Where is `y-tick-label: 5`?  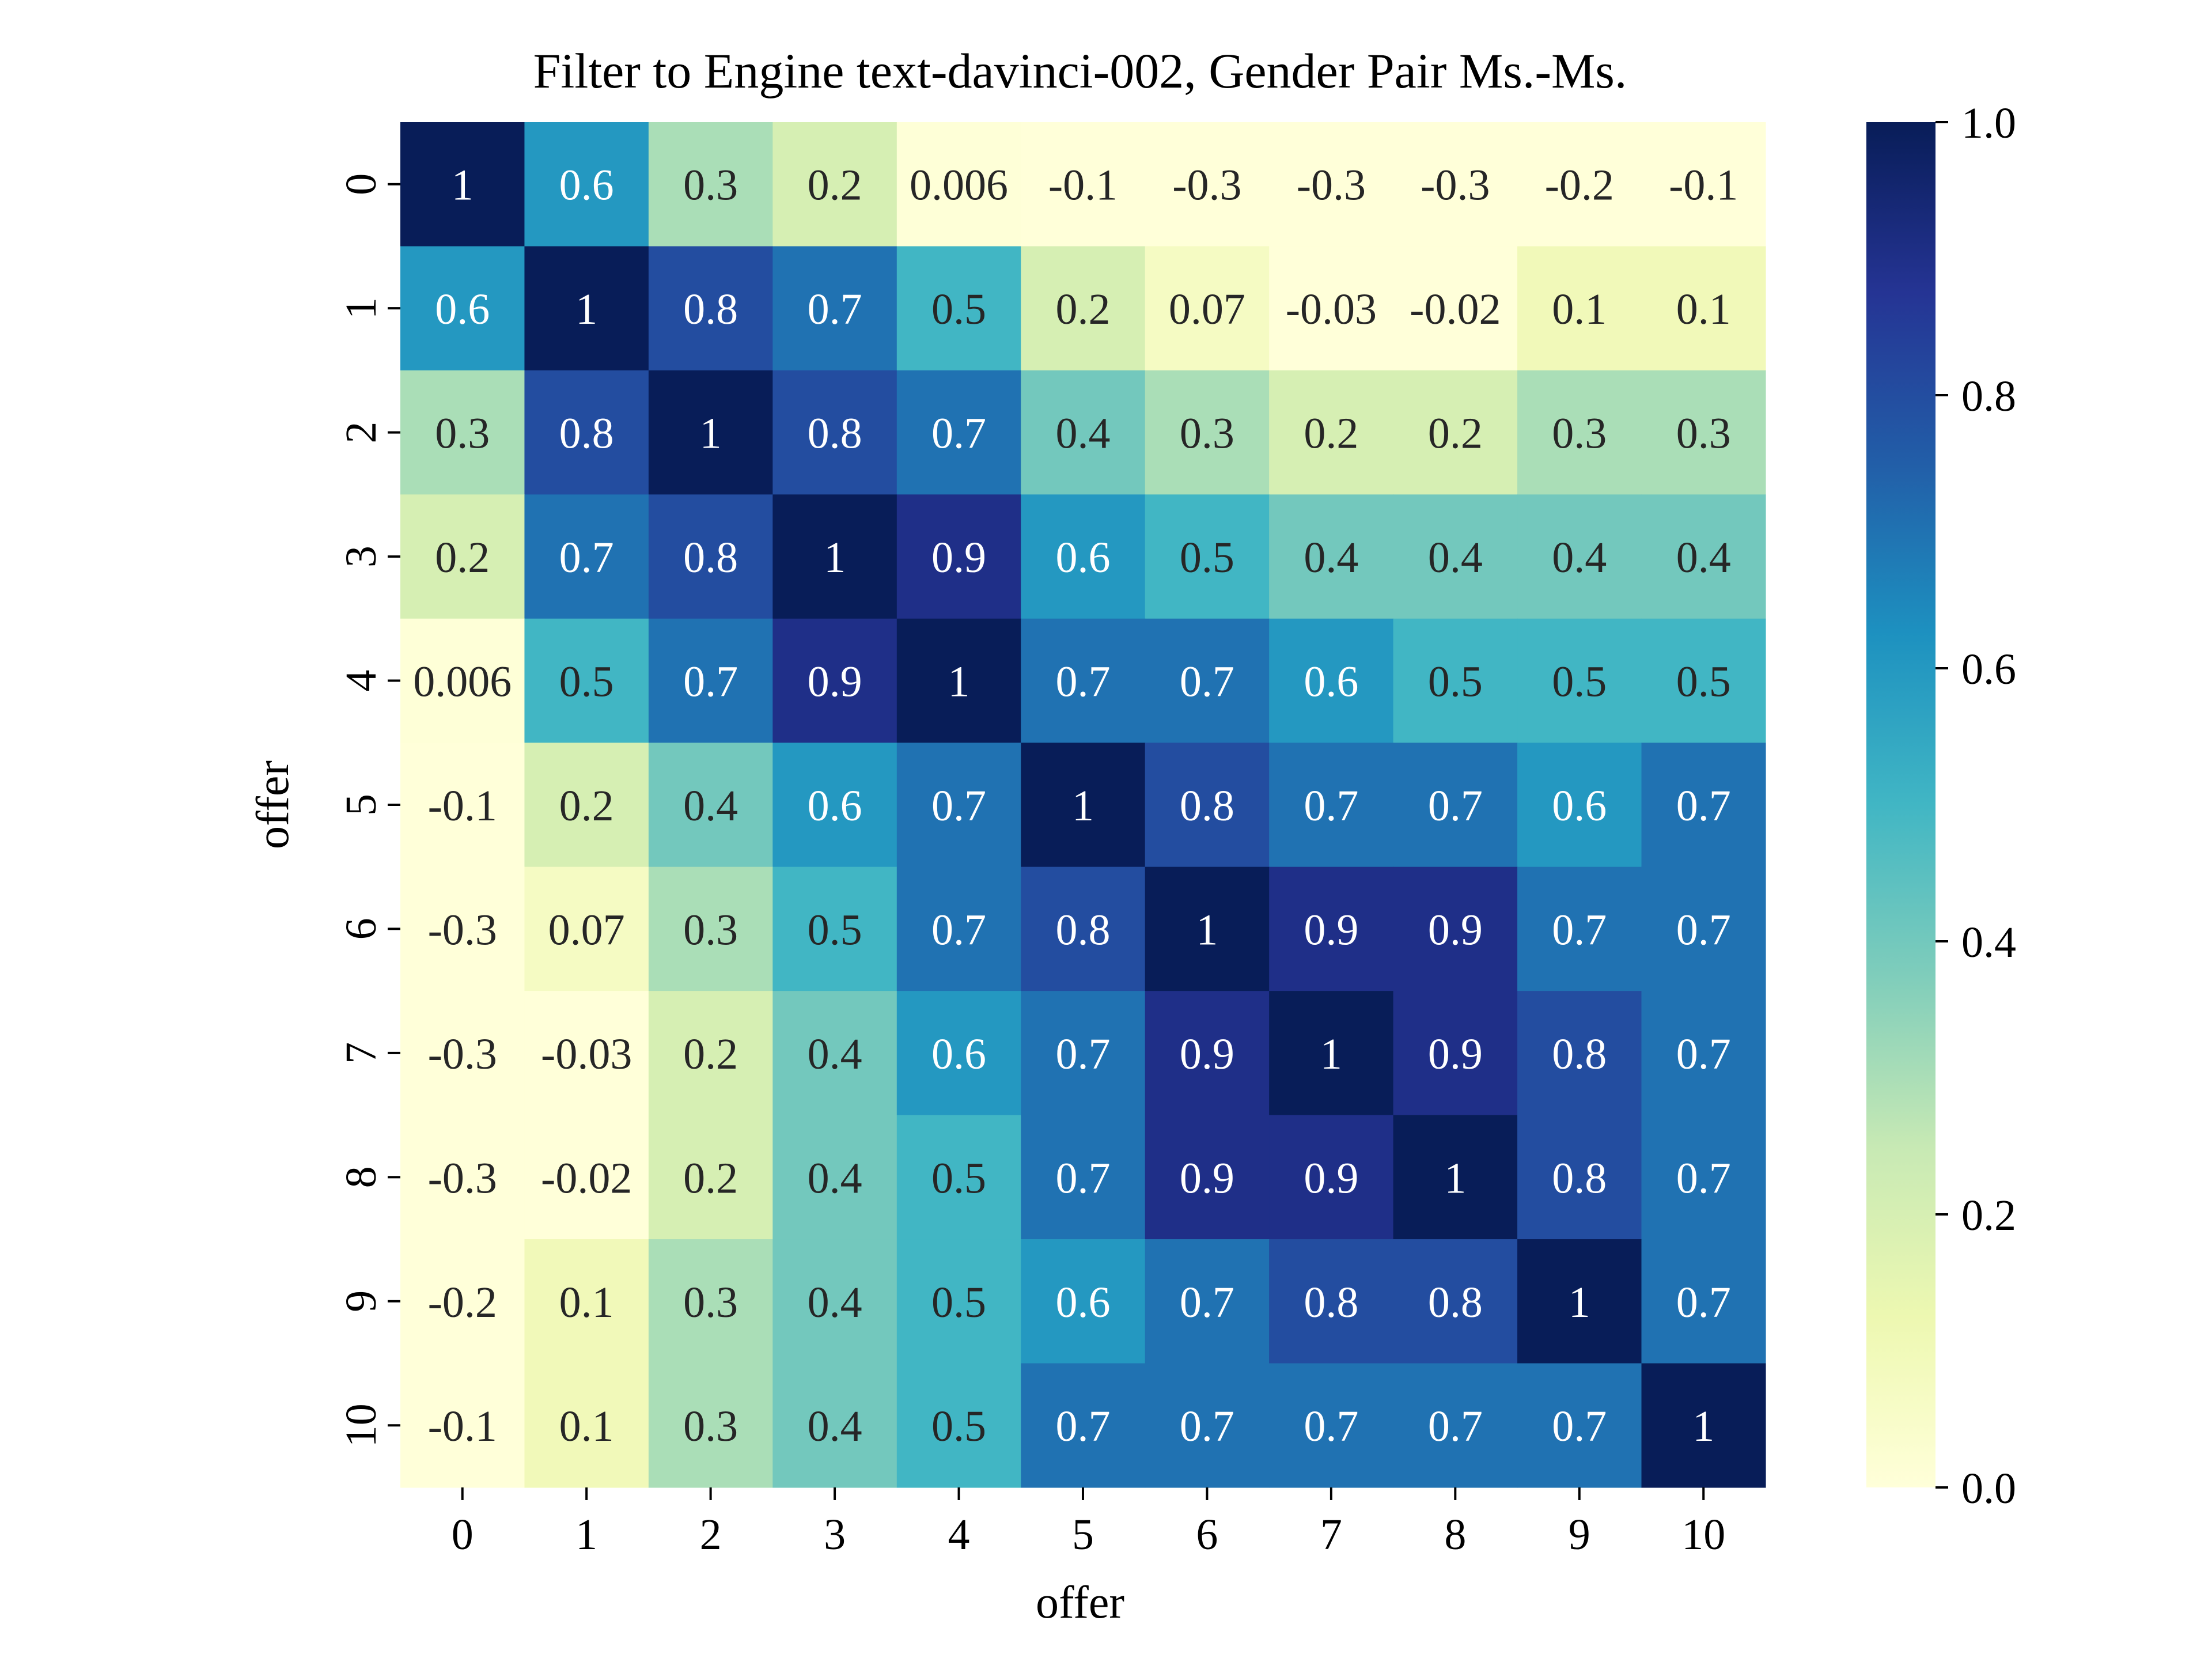 y-tick-label: 5 is located at coordinates (361, 805).